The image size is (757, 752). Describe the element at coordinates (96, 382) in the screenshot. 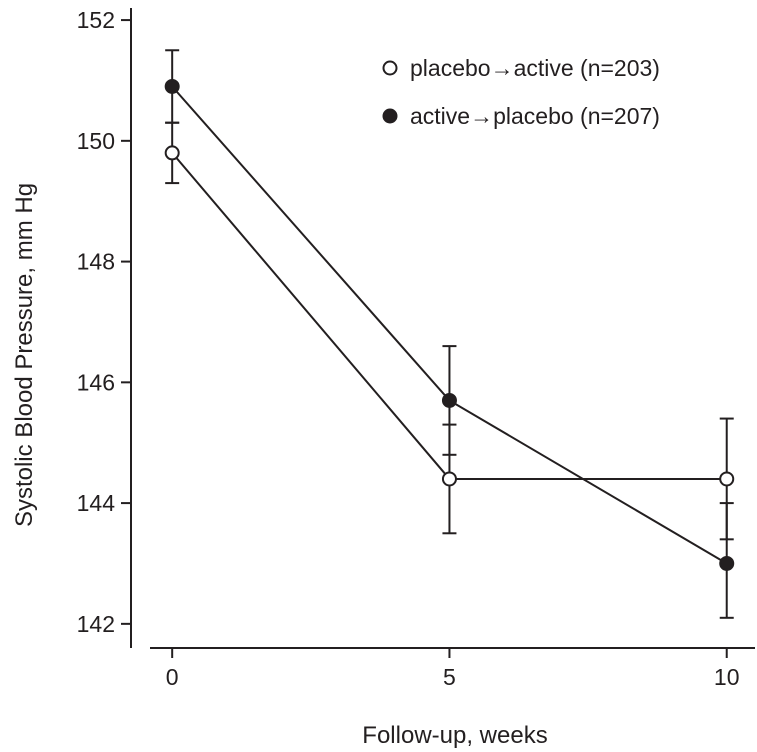

I see `y-tick-label-146: 146` at that location.